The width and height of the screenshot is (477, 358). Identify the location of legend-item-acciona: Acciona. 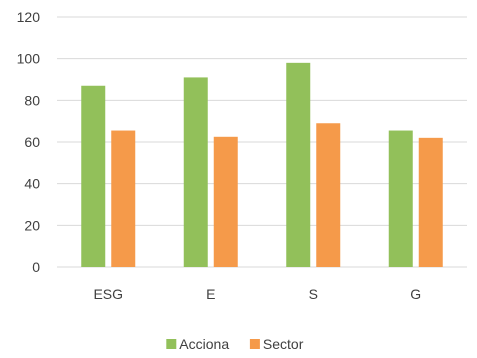
(197, 344).